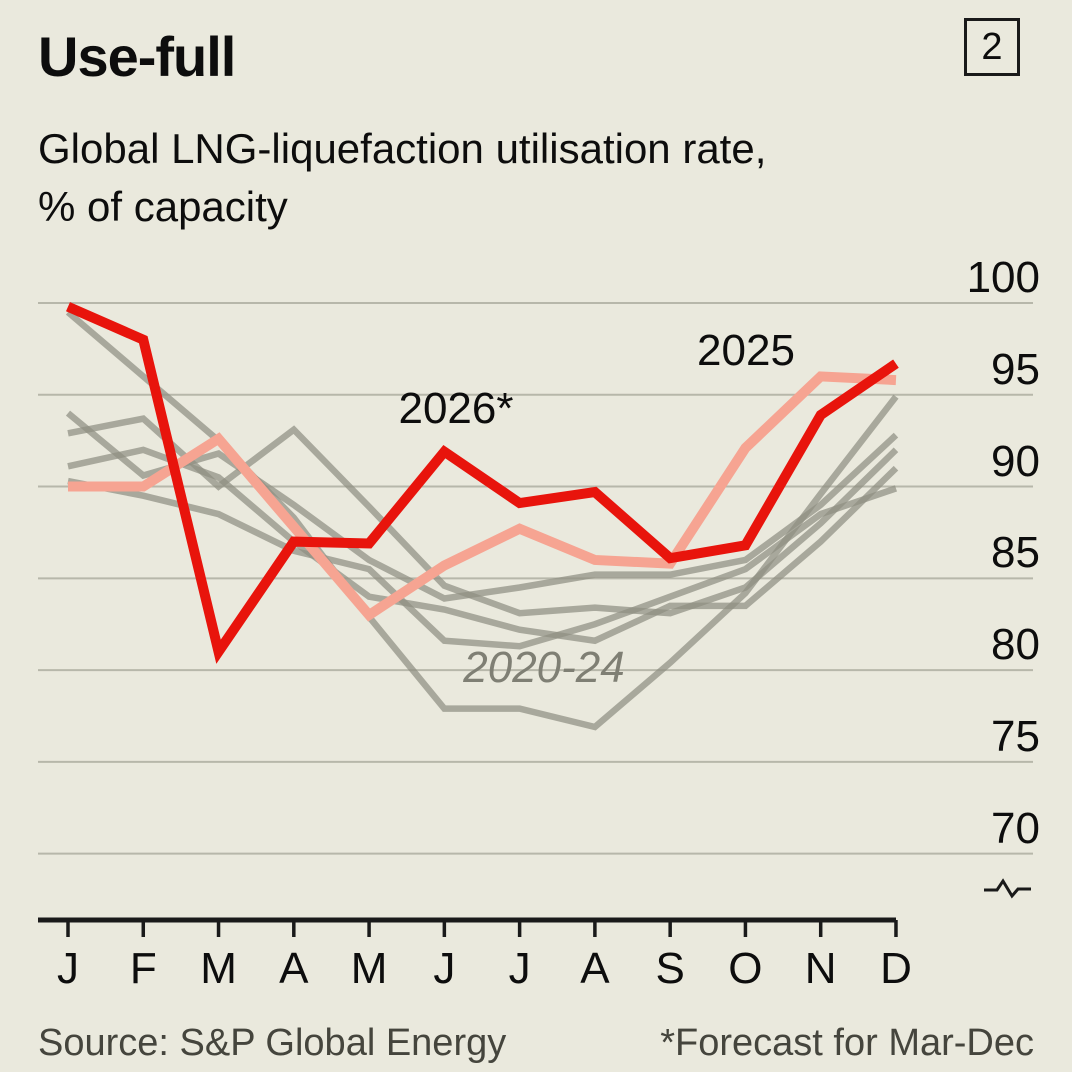 This screenshot has height=1072, width=1072. I want to click on x-axis-label-8: A, so click(595, 968).